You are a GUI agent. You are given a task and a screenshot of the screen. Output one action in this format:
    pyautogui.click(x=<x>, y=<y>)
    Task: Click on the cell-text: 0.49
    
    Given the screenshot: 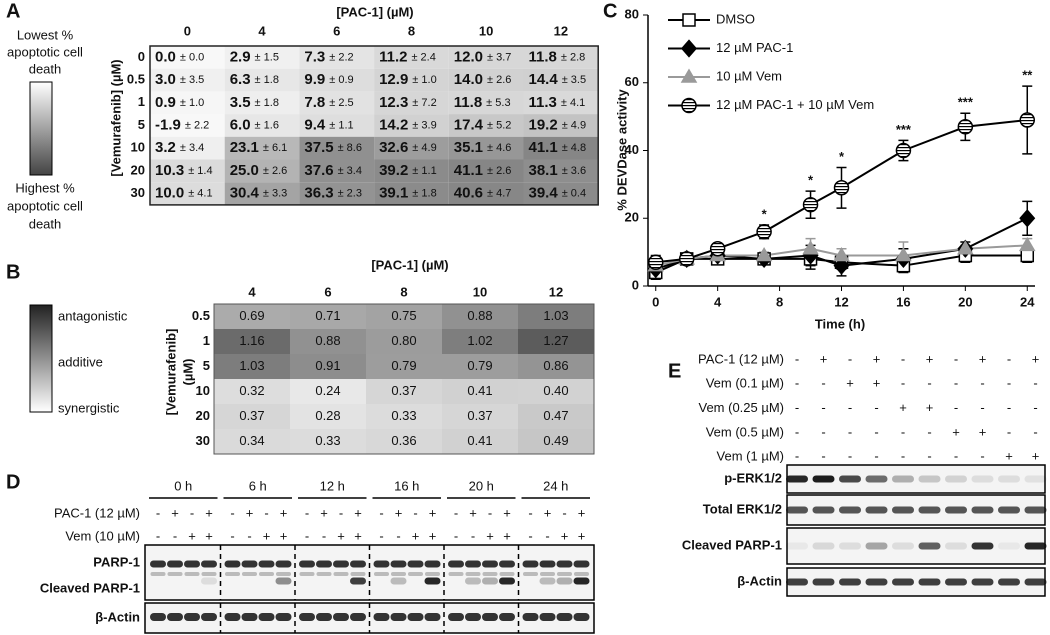 What is the action you would take?
    pyautogui.click(x=555, y=440)
    